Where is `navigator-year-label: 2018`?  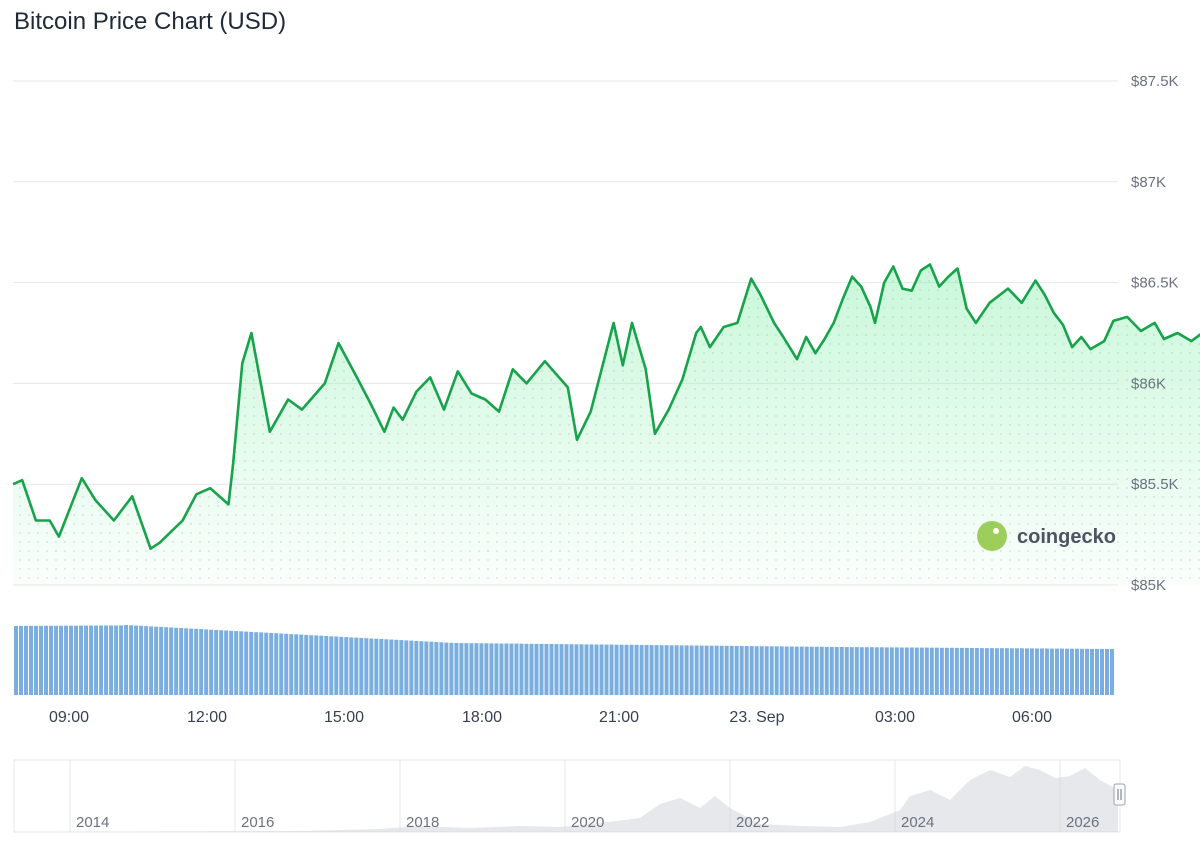 navigator-year-label: 2018 is located at coordinates (422, 822).